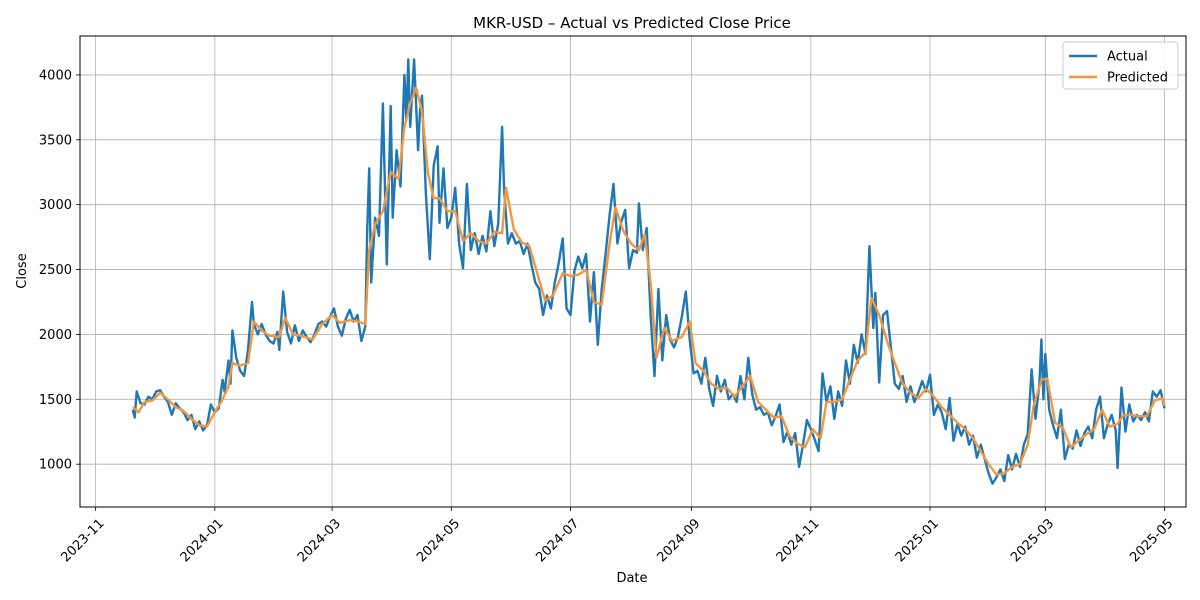  I want to click on x-axis-label: Date, so click(631, 578).